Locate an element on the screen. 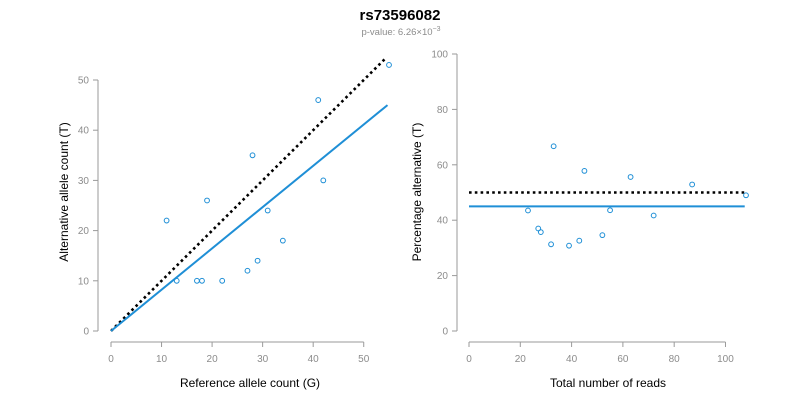 The image size is (800, 400). y-tick-label: 60 is located at coordinates (443, 165).